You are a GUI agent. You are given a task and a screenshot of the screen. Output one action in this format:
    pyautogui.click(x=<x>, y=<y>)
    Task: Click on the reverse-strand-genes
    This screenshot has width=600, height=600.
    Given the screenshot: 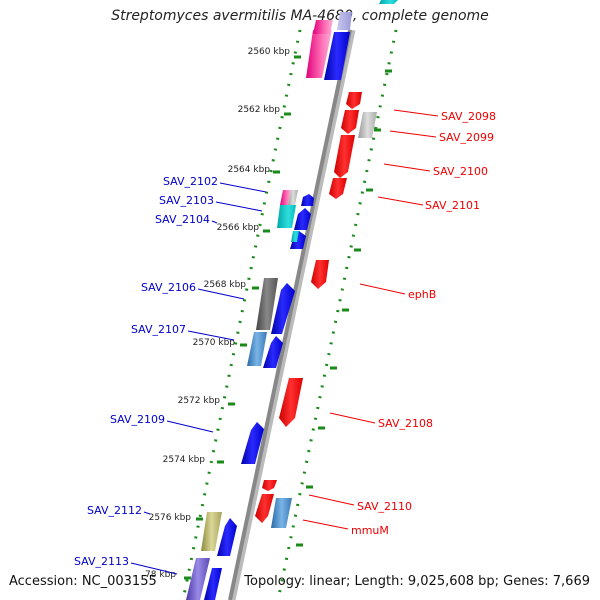 What is the action you would take?
    pyautogui.click(x=316, y=310)
    